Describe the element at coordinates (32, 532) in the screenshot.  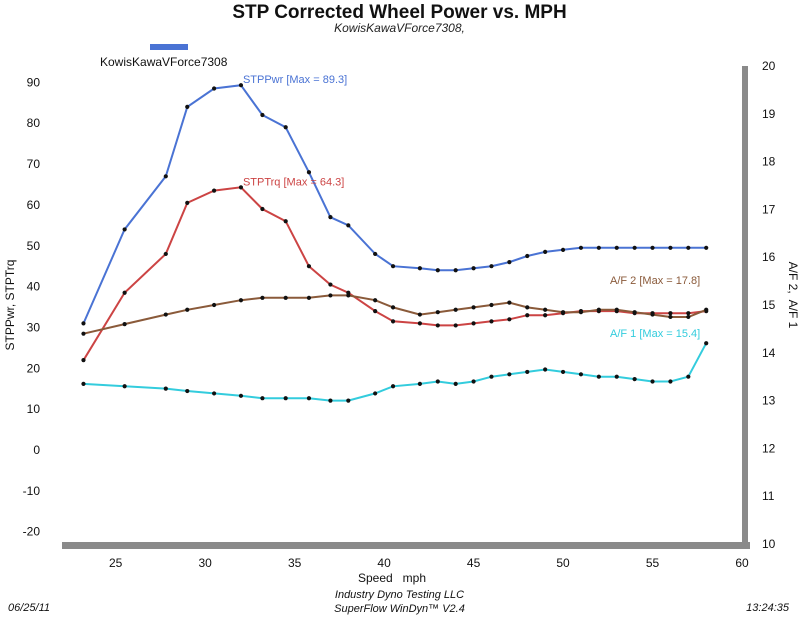
I see `y-left-tick-label: -20` at that location.